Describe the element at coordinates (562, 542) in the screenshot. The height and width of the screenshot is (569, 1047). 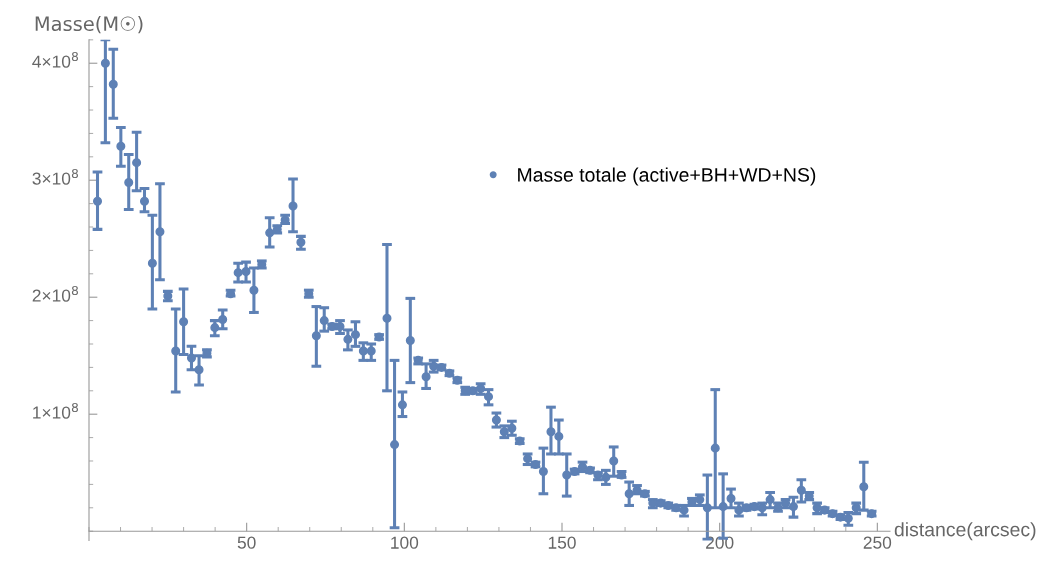
I see `x-tick-label: 150` at that location.